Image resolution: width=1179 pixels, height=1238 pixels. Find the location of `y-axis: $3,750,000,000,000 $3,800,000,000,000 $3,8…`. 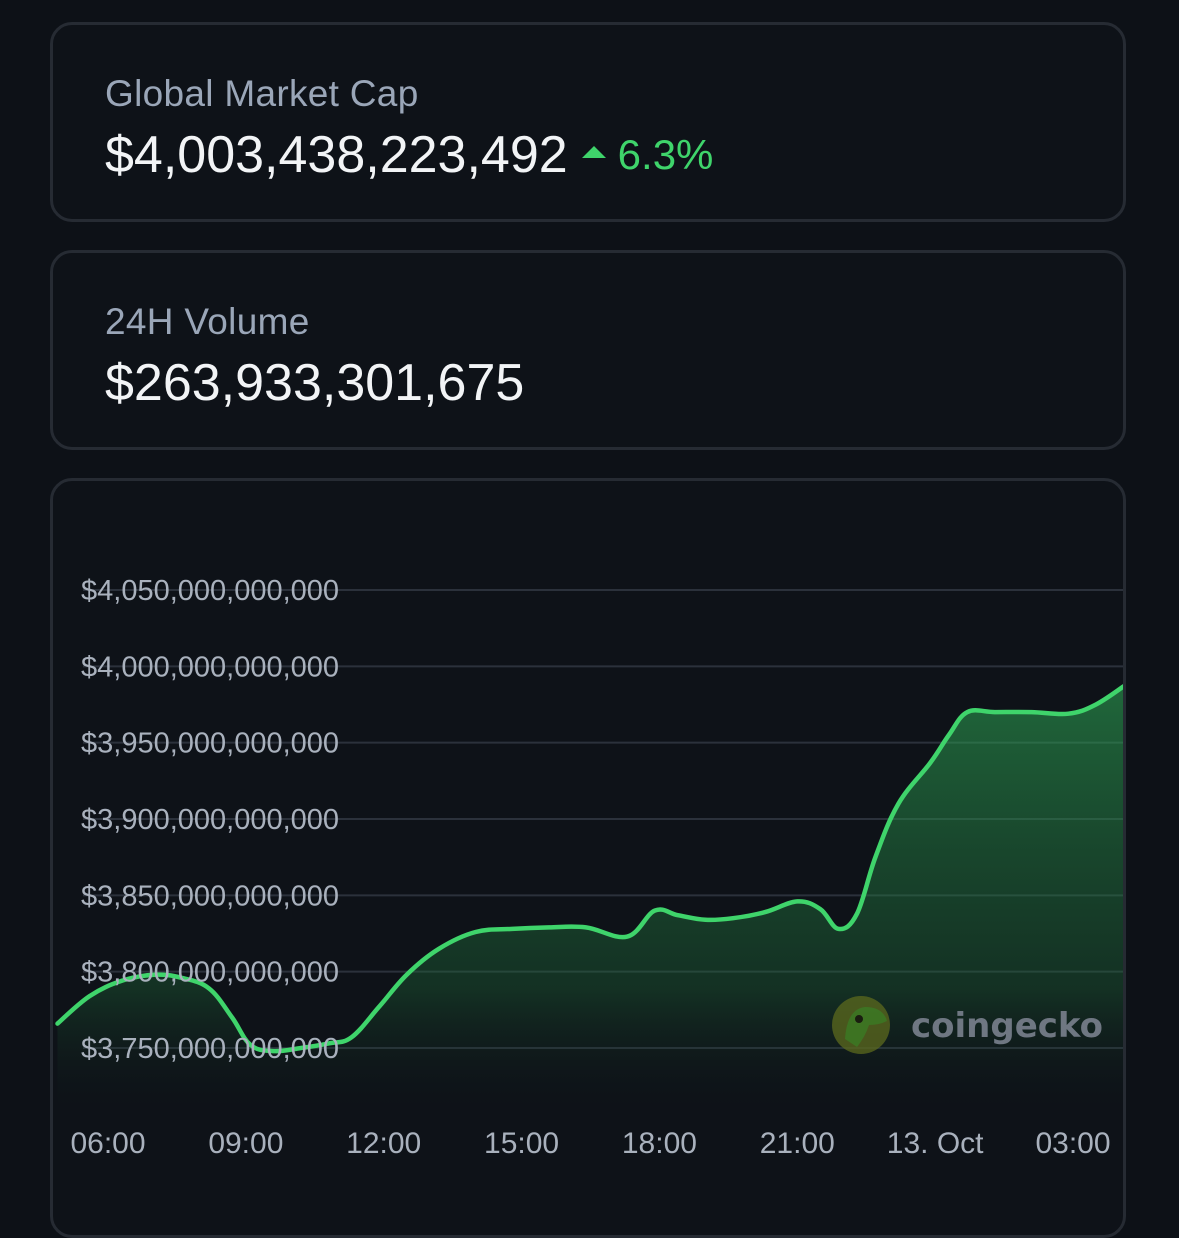

y-axis: $3,750,000,000,000 $3,800,000,000,000 $3,8… is located at coordinates (210, 820).